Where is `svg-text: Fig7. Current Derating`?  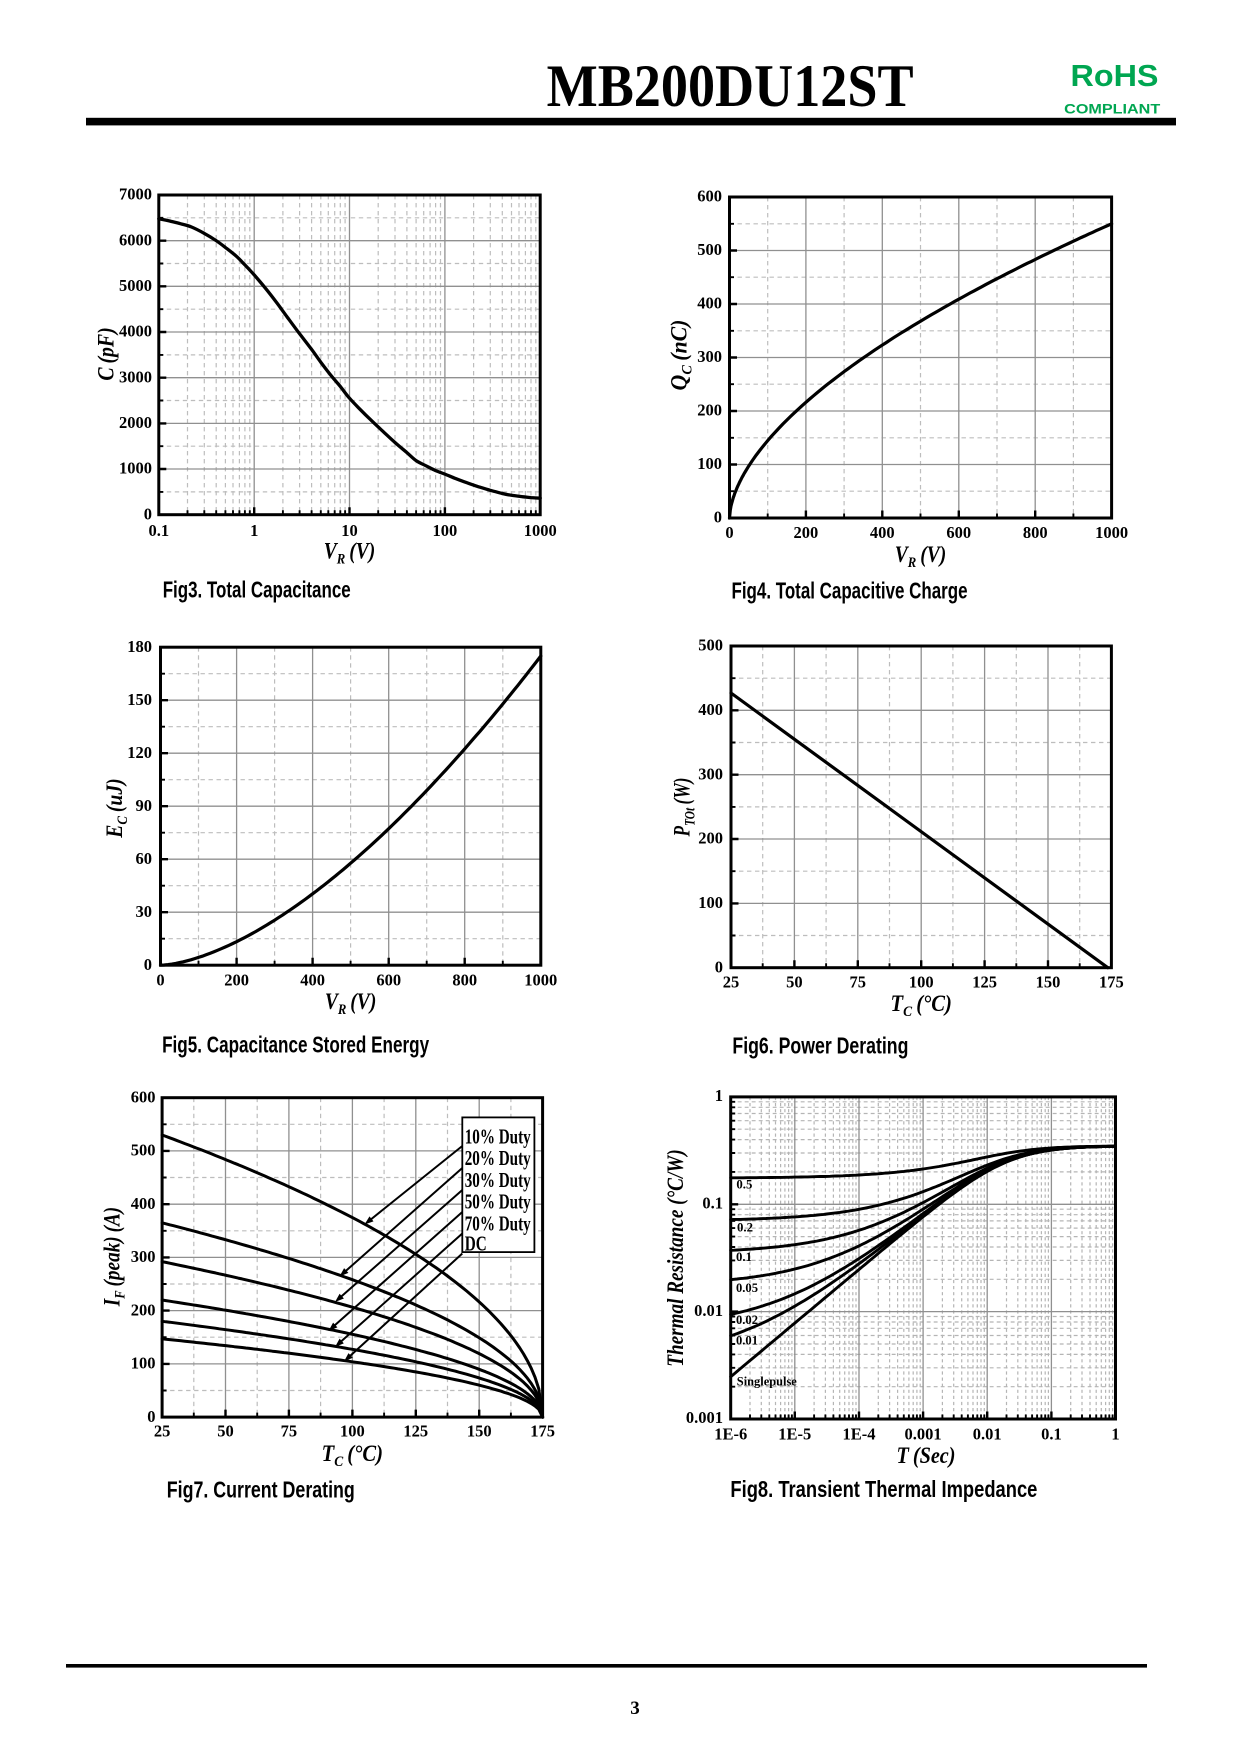
svg-text: Fig7. Current Derating is located at coordinates (261, 1489).